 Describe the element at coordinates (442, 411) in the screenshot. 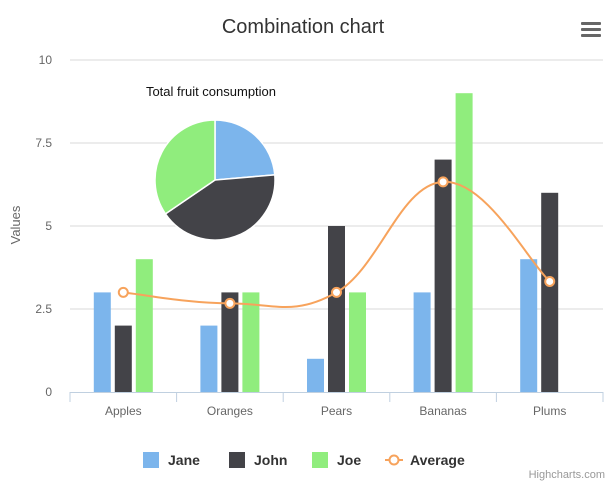

I see `x-tick-label: Bananas` at that location.